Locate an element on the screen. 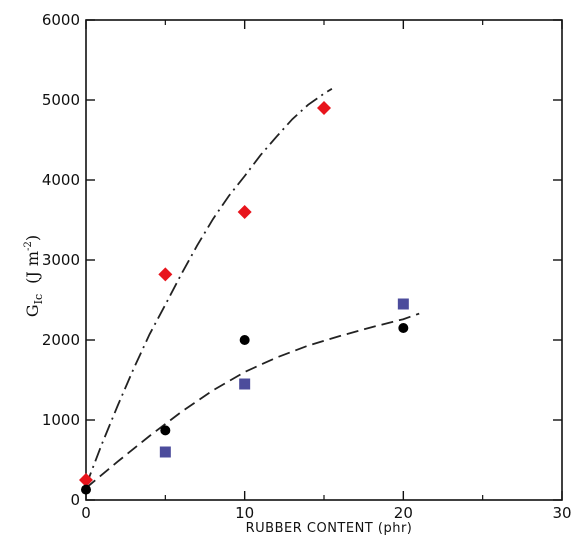 This screenshot has height=540, width=571. y-tick-label: 1000 is located at coordinates (61, 420).